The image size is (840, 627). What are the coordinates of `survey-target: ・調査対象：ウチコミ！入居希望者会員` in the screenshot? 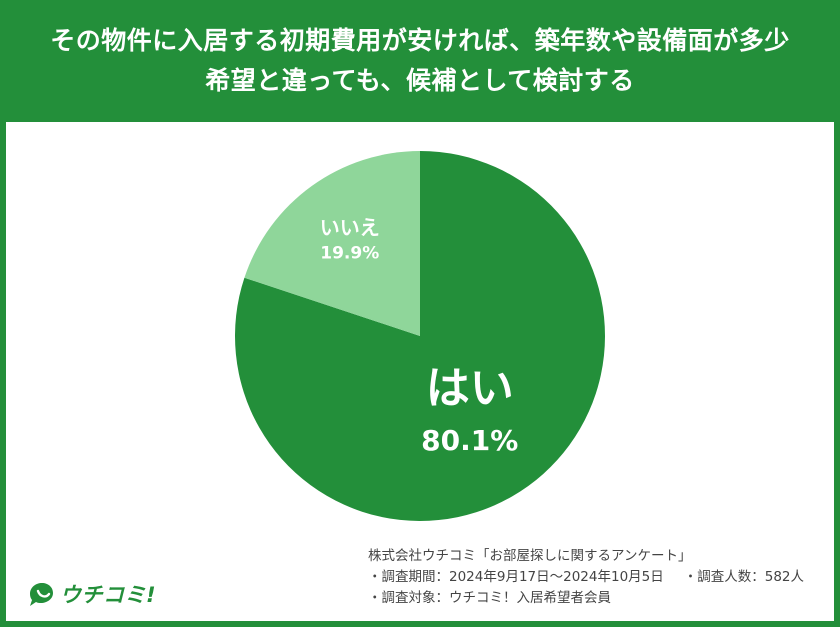 It's located at (489, 598).